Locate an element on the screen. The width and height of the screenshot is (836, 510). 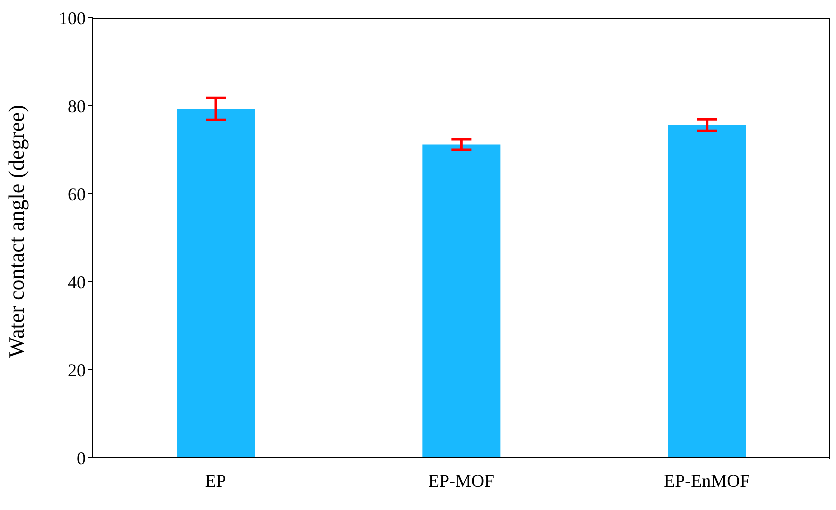
x-tick-label: EP is located at coordinates (215, 480).